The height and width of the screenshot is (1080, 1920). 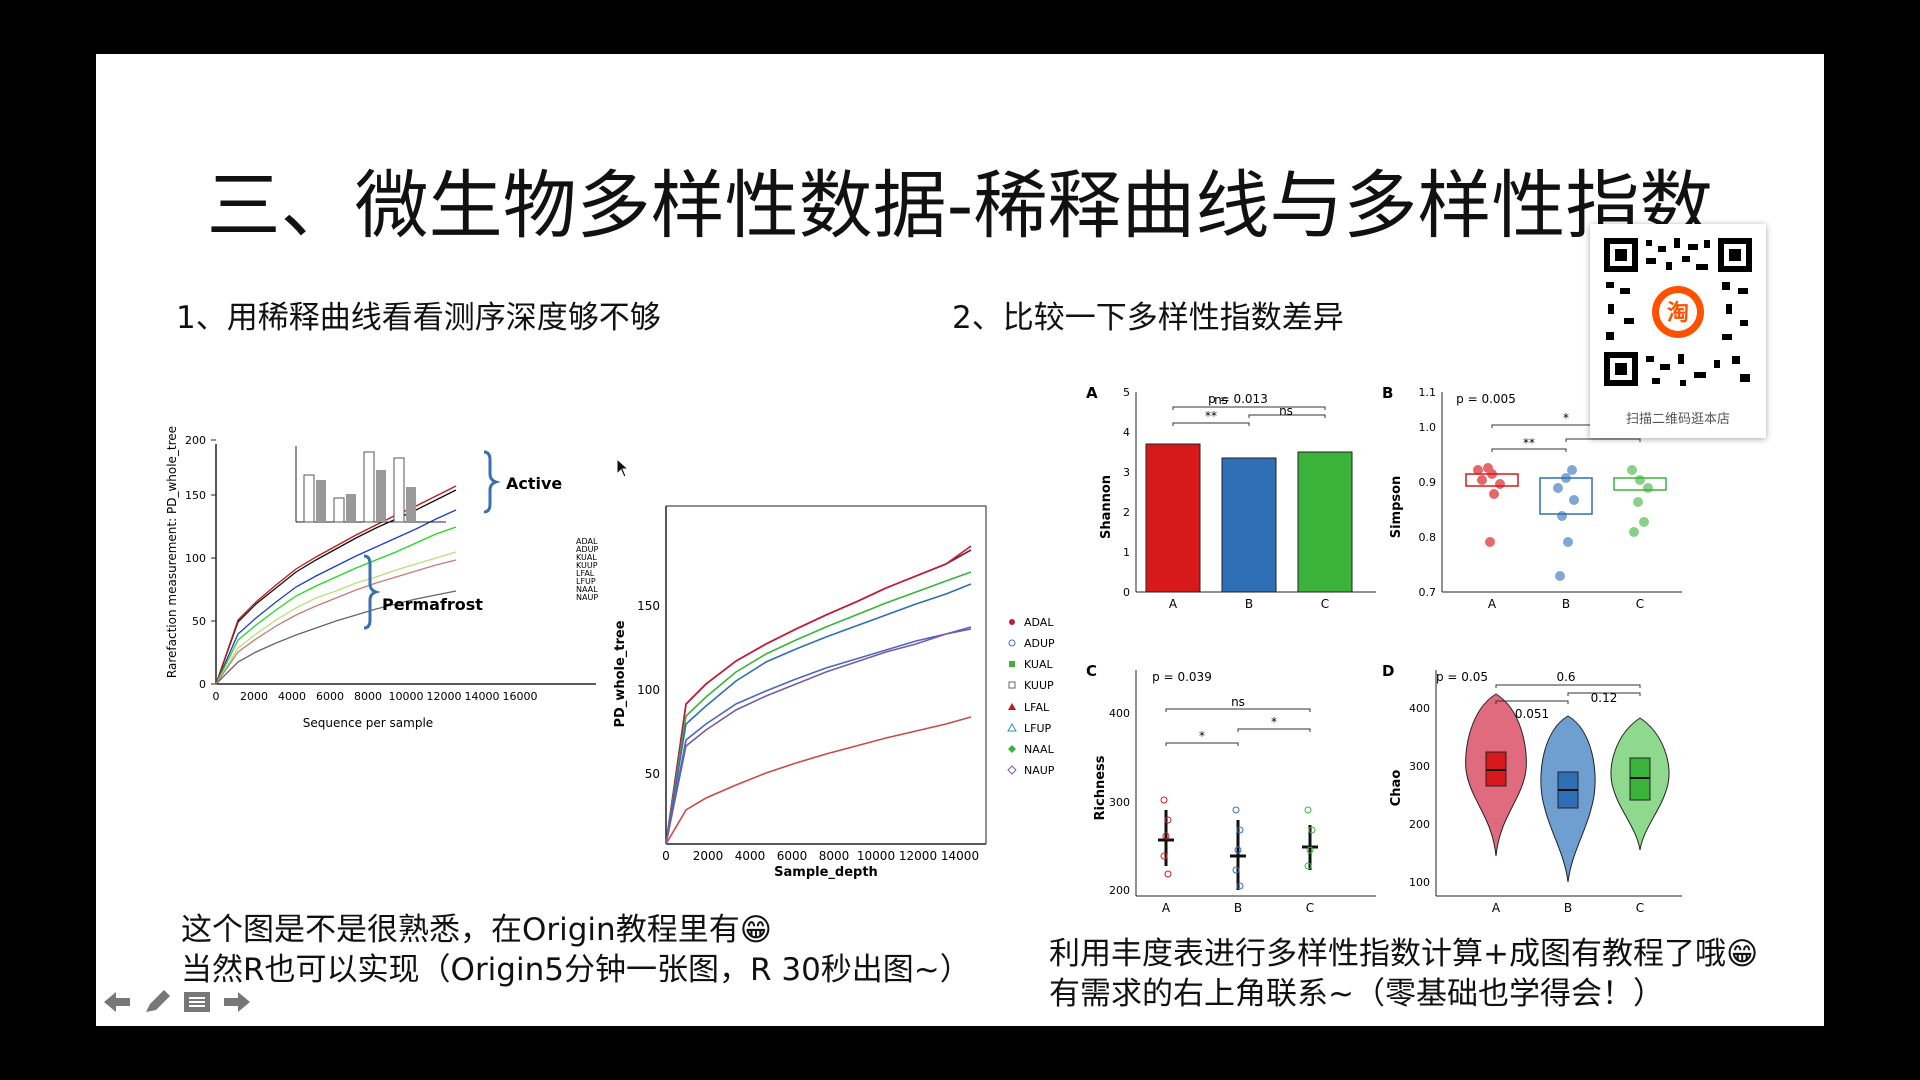 What do you see at coordinates (368, 723) in the screenshot?
I see `fig1-xlabel: Sequence per sample` at bounding box center [368, 723].